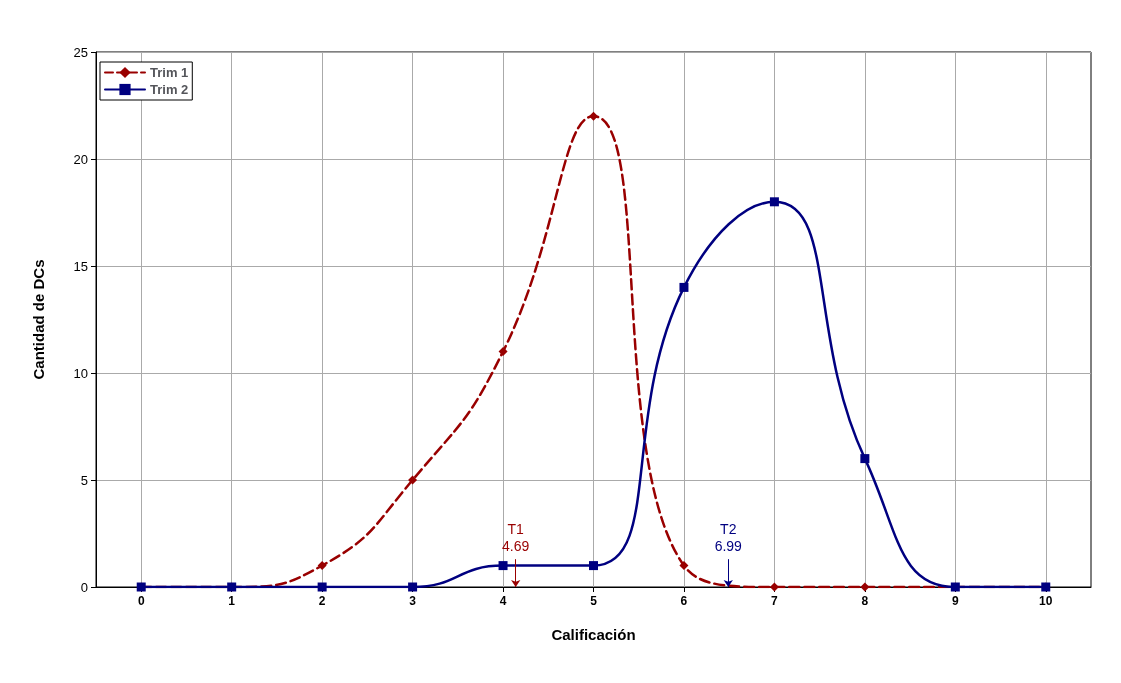 This screenshot has height=683, width=1121. Describe the element at coordinates (503, 601) in the screenshot. I see `x-tick-label: 4` at that location.